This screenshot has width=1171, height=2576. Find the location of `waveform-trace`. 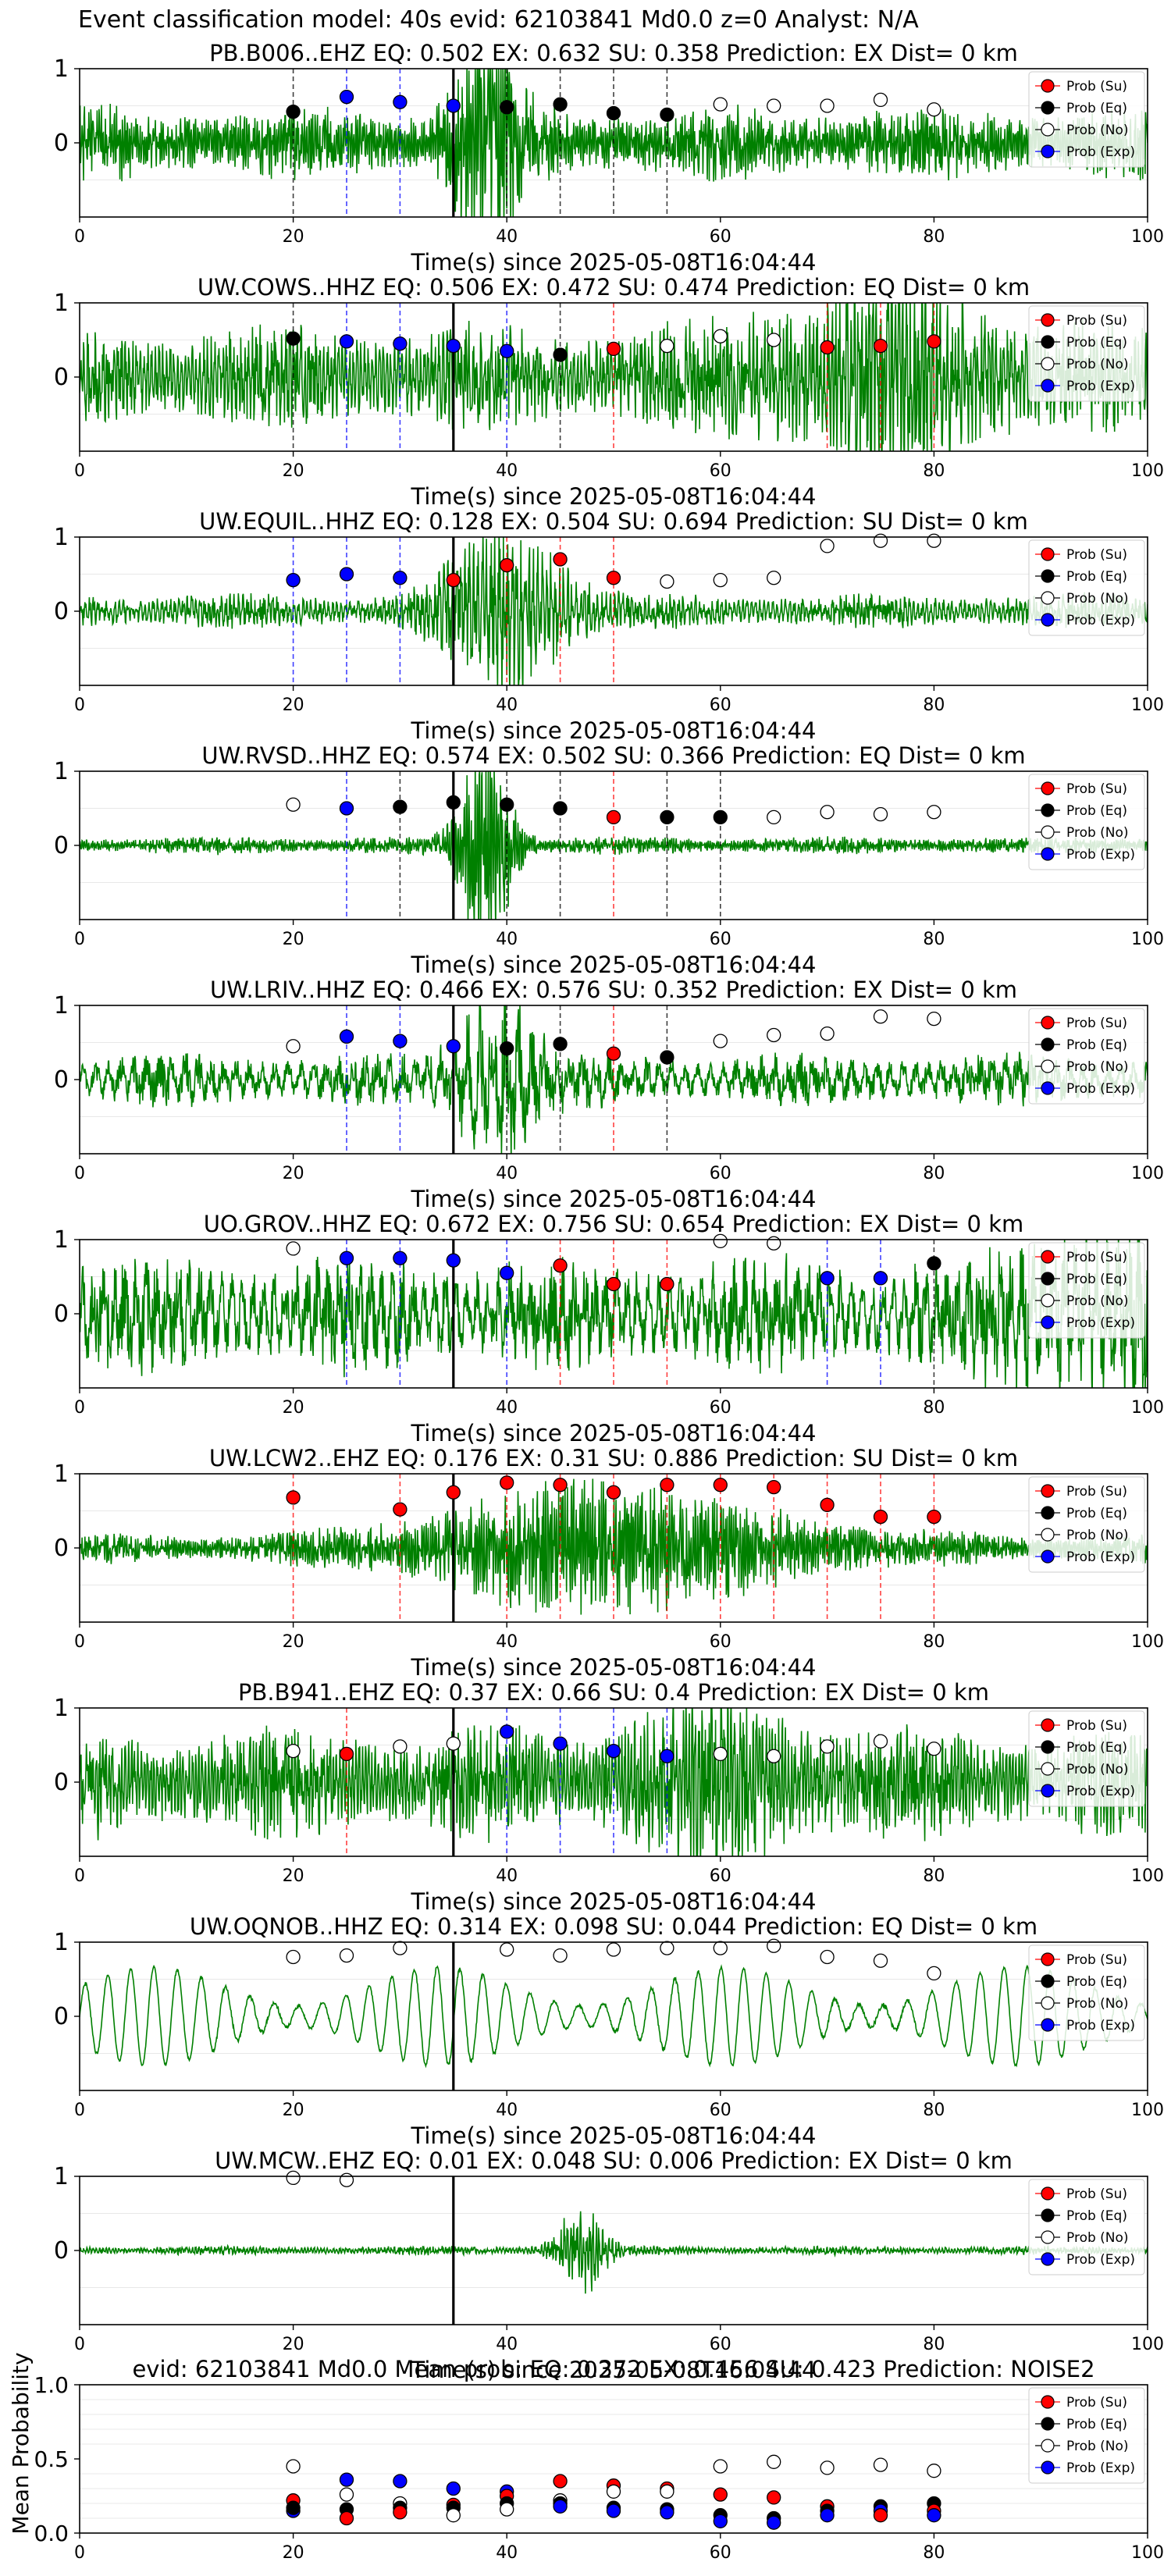

waveform-trace is located at coordinates (614, 143).